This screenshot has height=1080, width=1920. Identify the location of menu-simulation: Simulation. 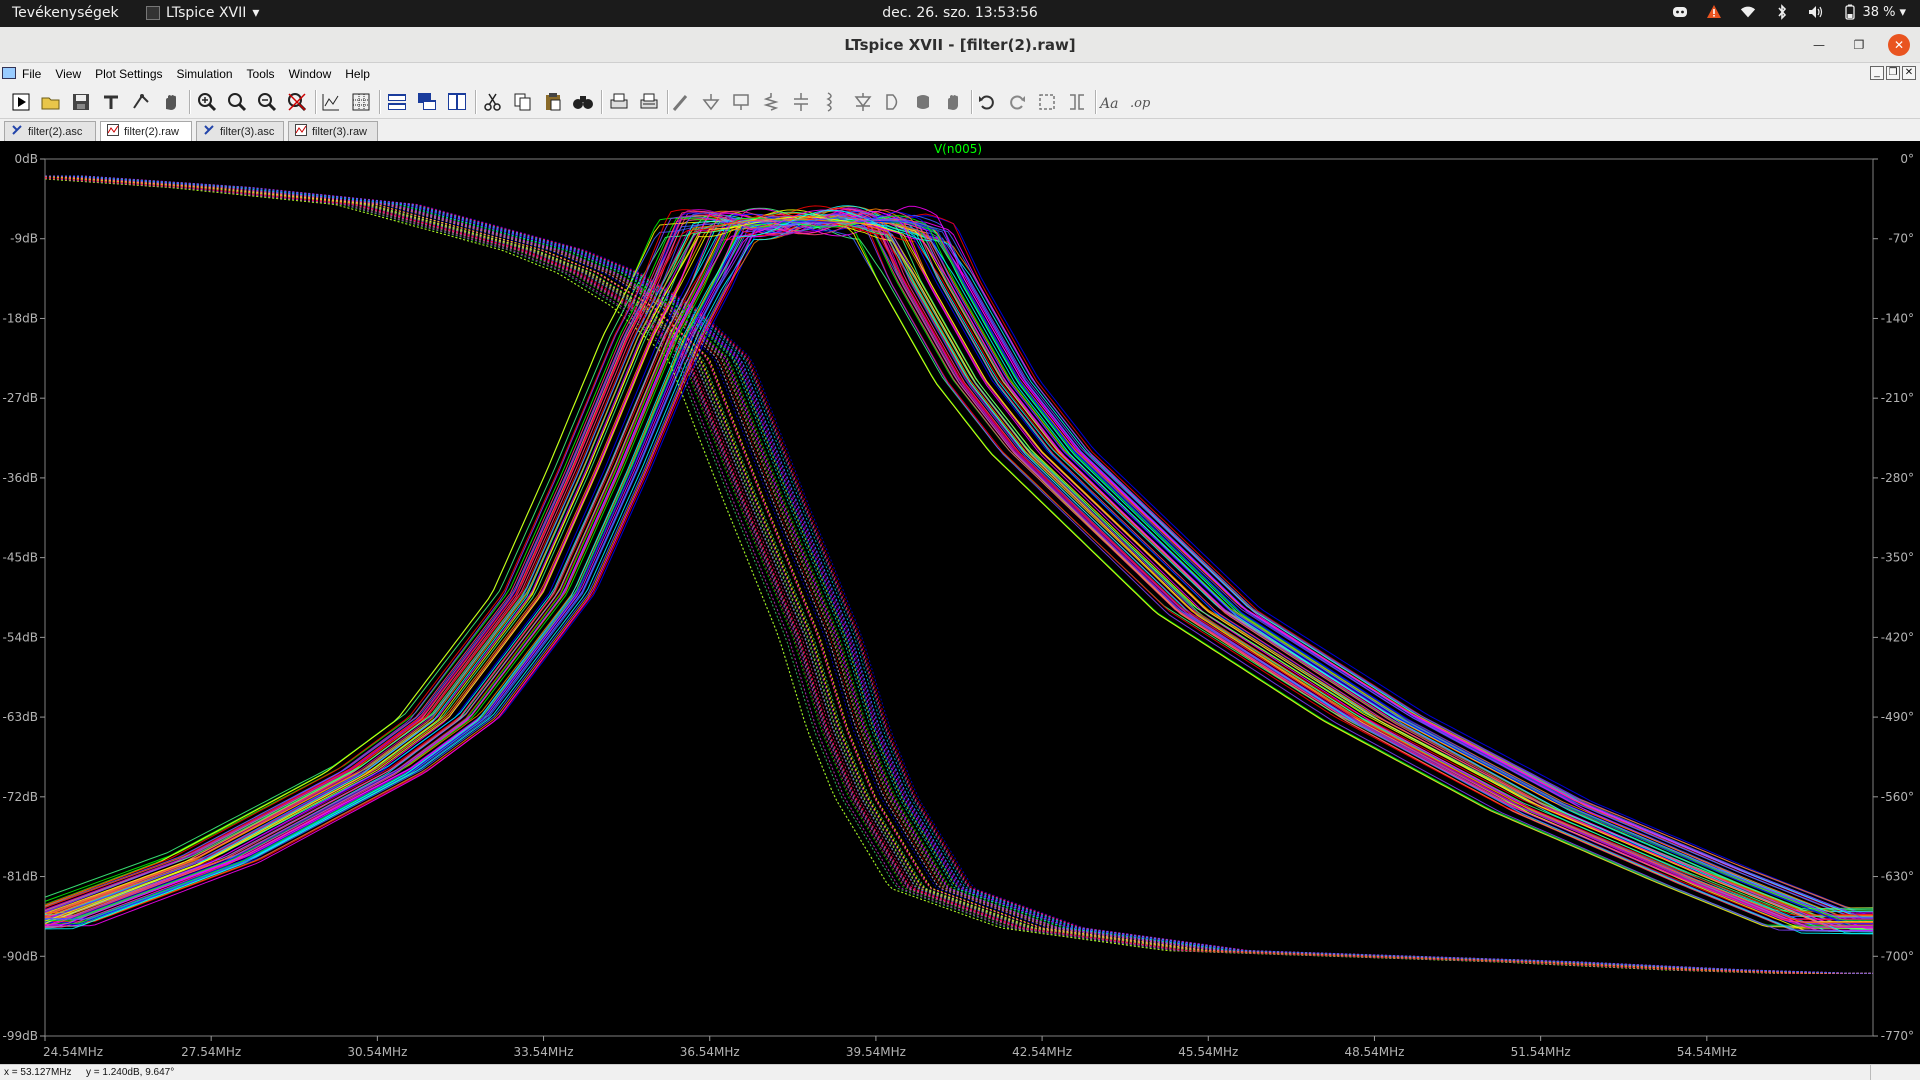
(204, 74).